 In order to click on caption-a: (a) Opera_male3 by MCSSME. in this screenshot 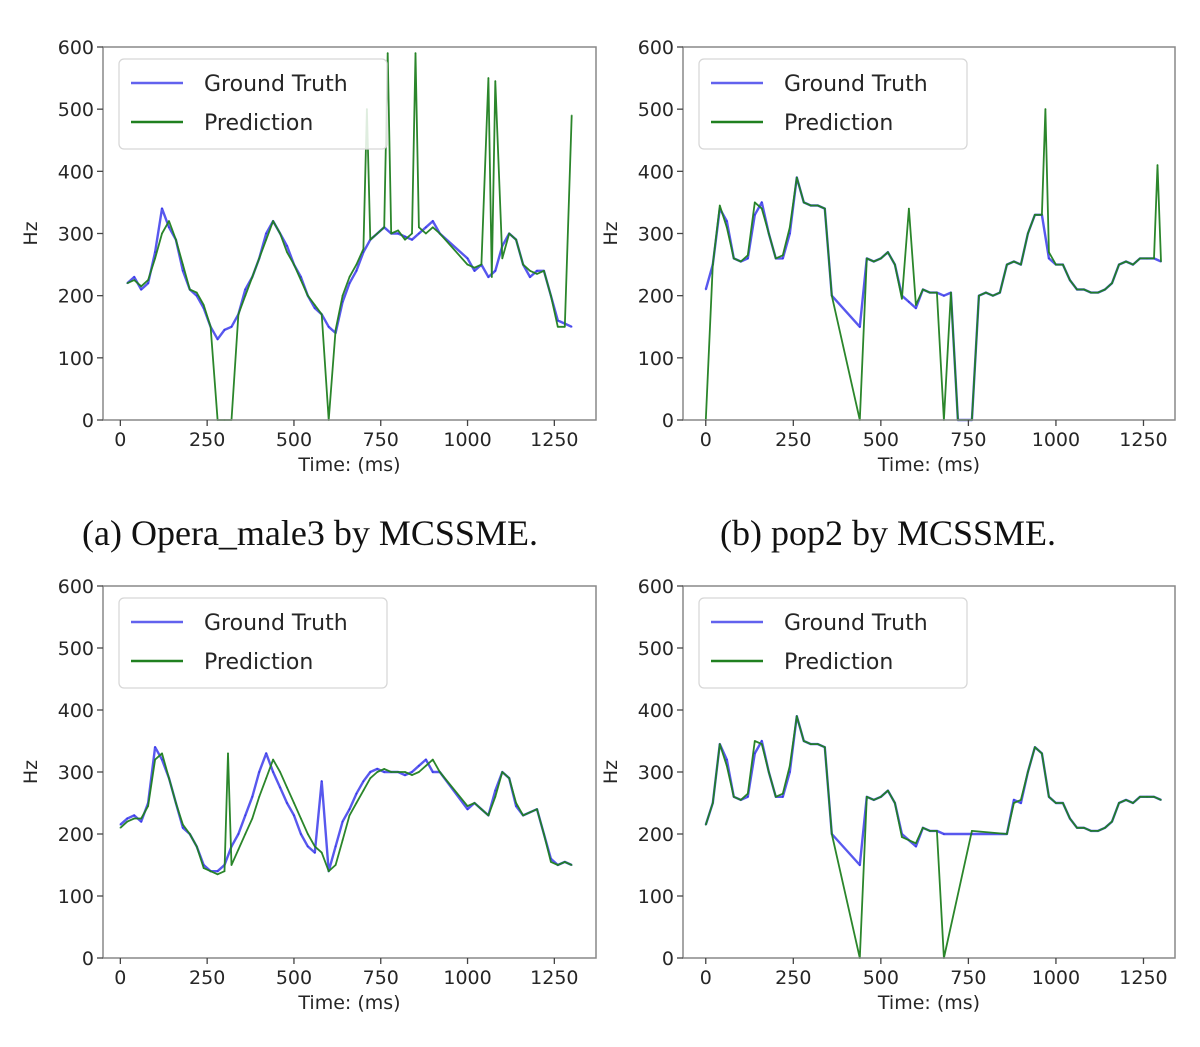, I will do `click(310, 533)`.